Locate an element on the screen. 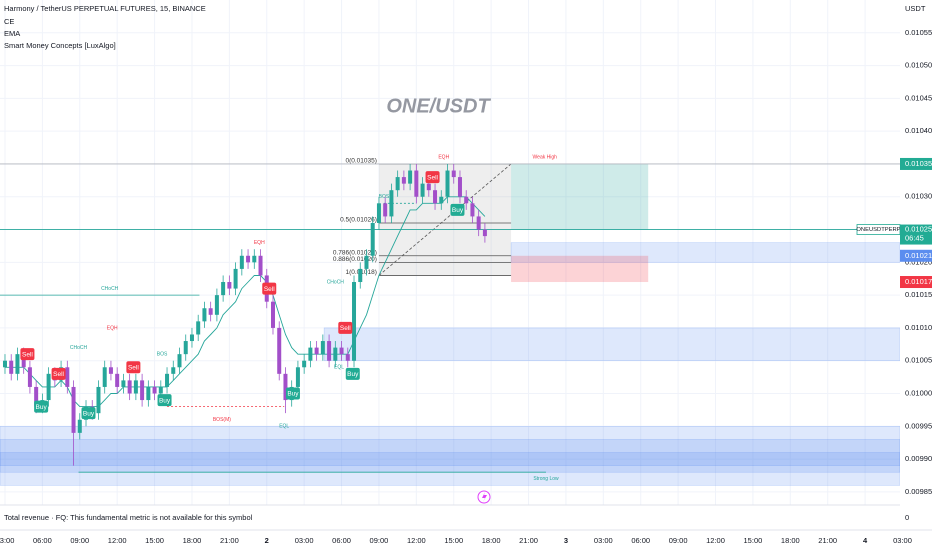 The height and width of the screenshot is (550, 932). price-tag-label: 0.01035 is located at coordinates (918, 163).